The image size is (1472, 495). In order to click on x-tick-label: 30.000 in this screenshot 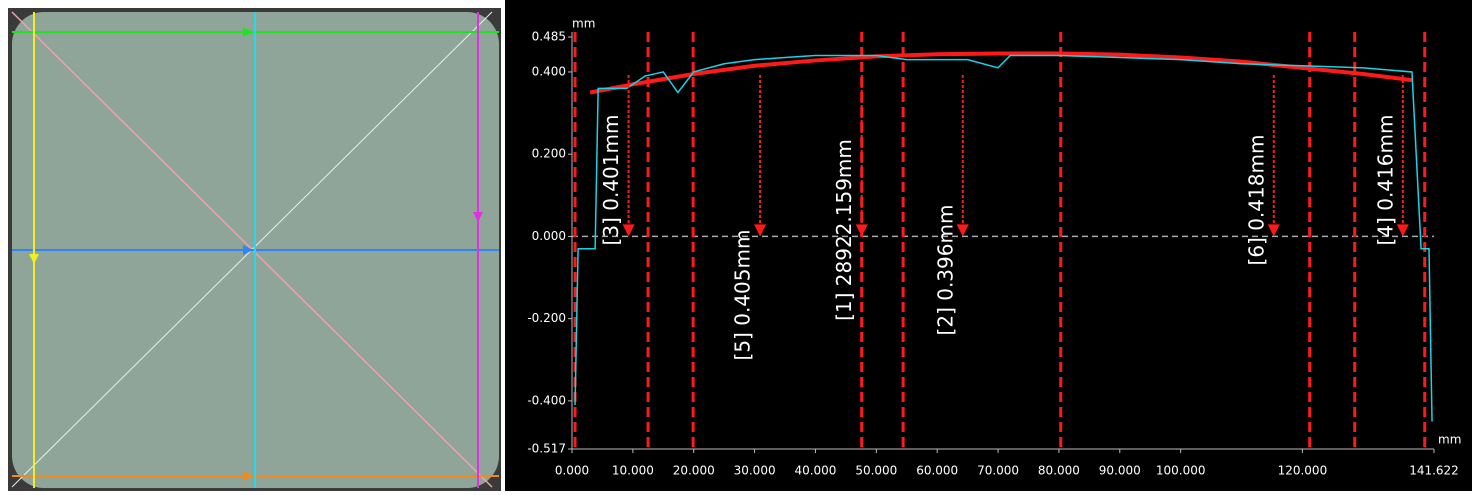, I will do `click(755, 471)`.